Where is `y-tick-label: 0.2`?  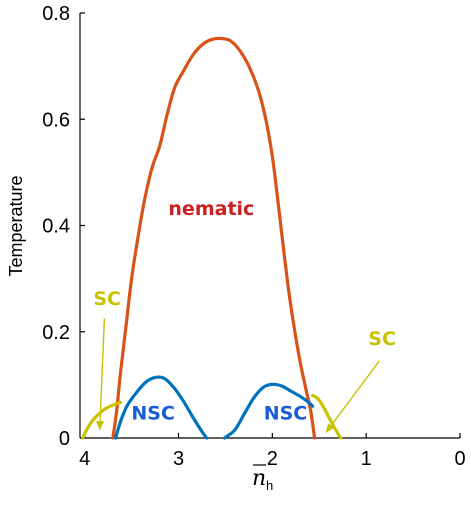
y-tick-label: 0.2 is located at coordinates (56, 333).